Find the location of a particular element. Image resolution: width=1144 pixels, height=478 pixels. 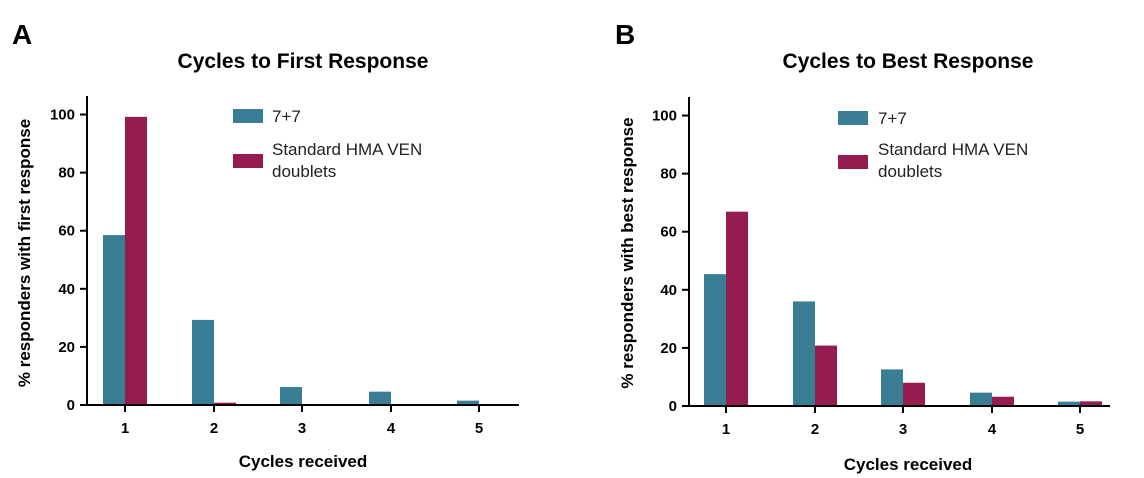

chart-title-b: Cycles to Best Response is located at coordinates (908, 61).